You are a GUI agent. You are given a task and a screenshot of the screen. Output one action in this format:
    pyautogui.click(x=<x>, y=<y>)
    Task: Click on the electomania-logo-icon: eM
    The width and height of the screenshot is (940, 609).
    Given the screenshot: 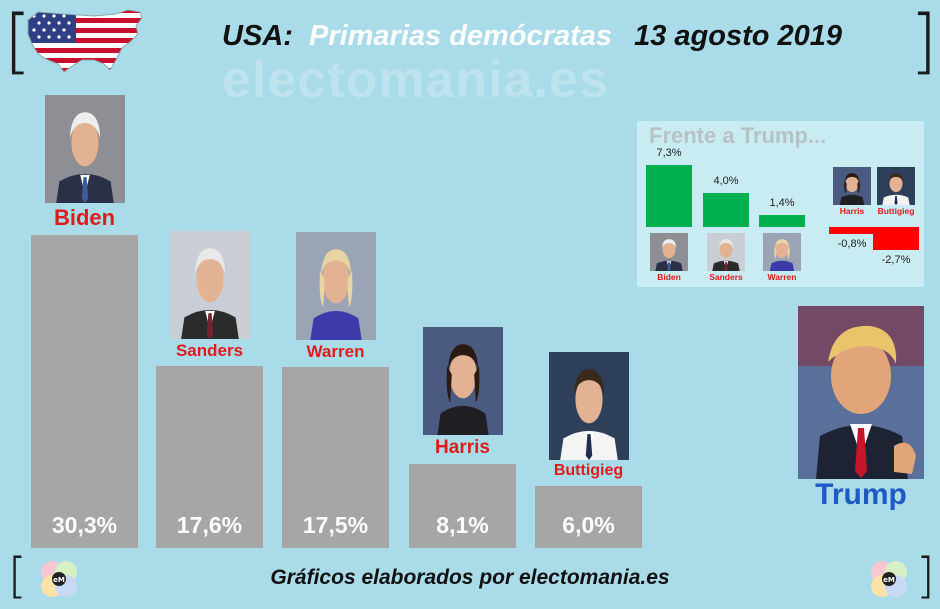 What is the action you would take?
    pyautogui.click(x=59, y=579)
    